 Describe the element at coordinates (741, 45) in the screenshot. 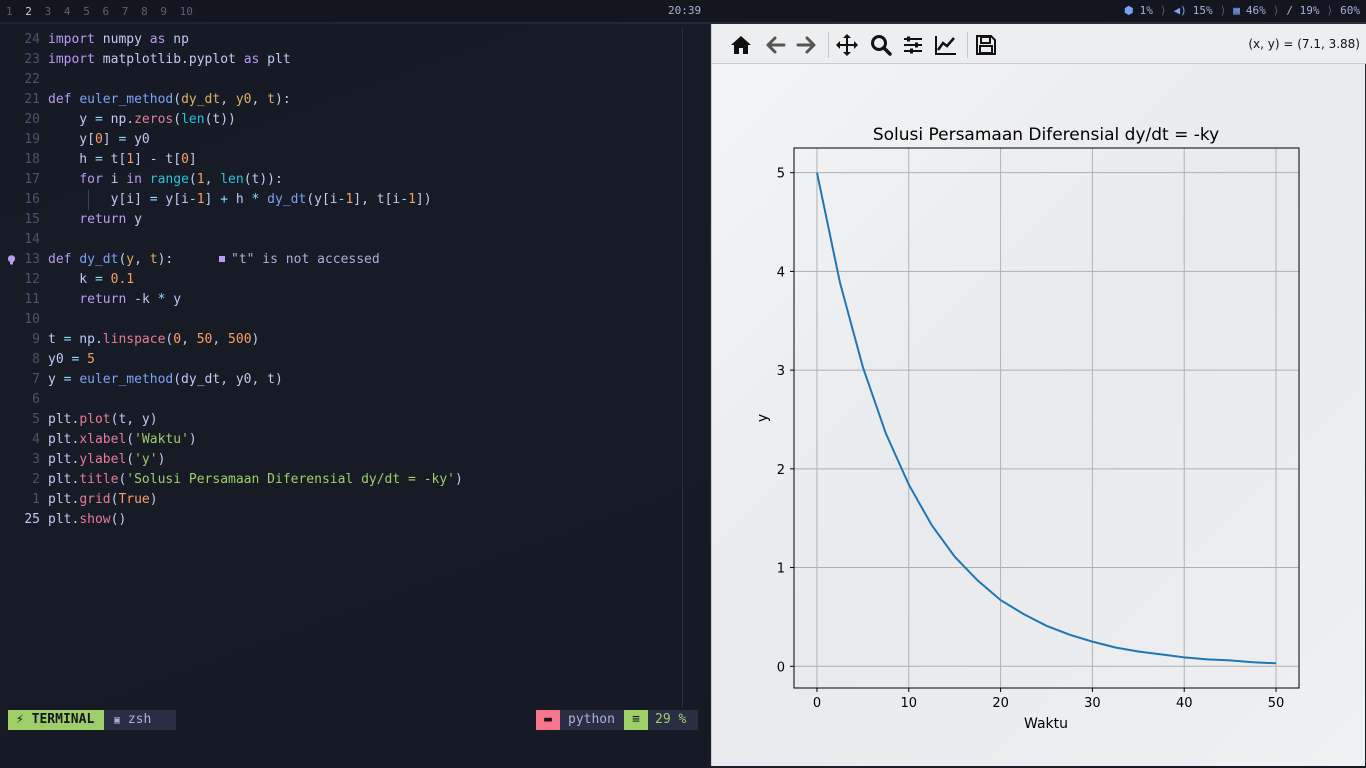

I see `home-icon` at that location.